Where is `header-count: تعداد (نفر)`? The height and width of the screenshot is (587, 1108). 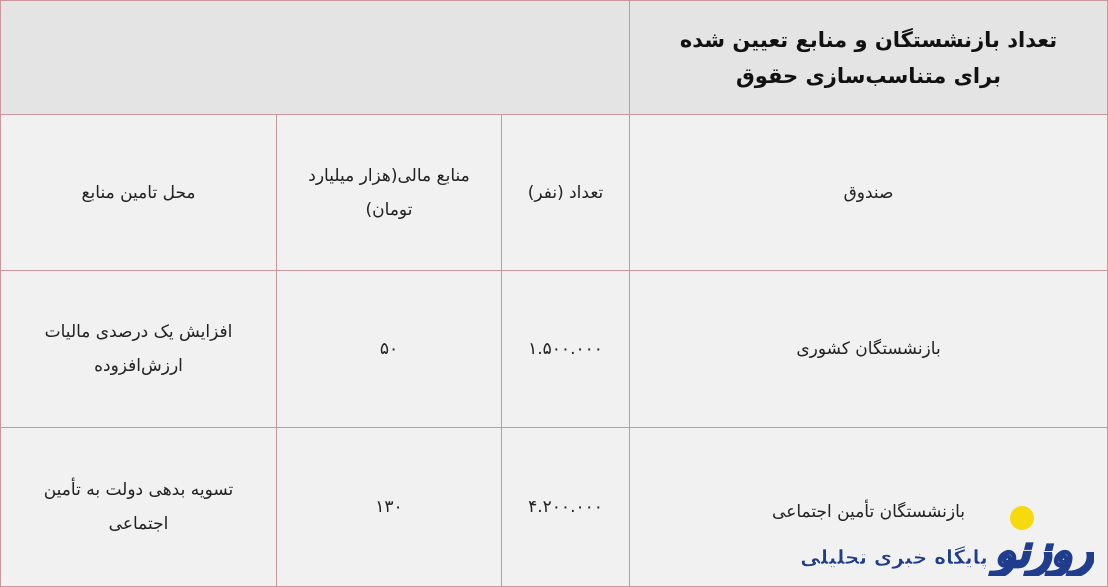
header-count: تعداد (نفر) is located at coordinates (565, 192).